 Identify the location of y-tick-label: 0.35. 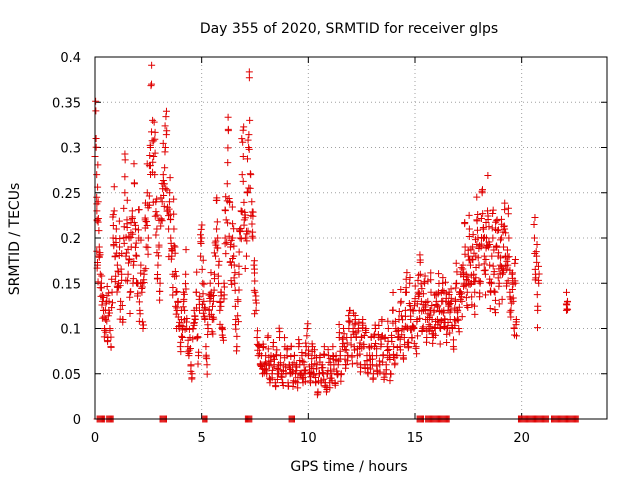
(66, 103).